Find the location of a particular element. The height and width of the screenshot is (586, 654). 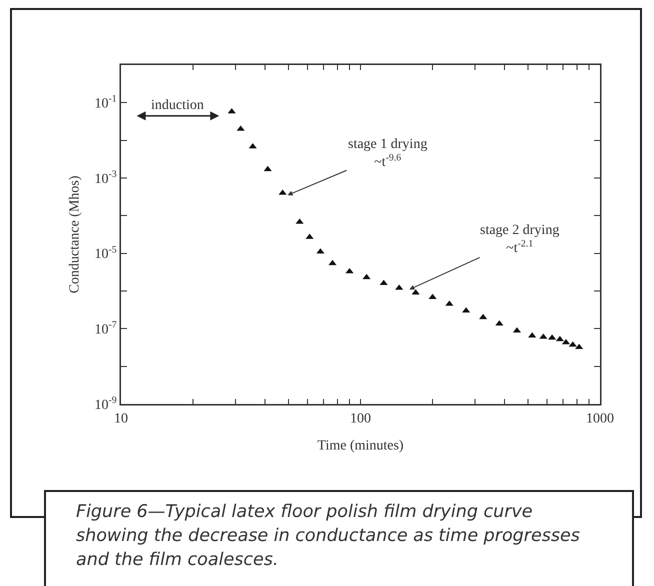

y-tick-label: 10$^{-1}$ is located at coordinates (105, 103).